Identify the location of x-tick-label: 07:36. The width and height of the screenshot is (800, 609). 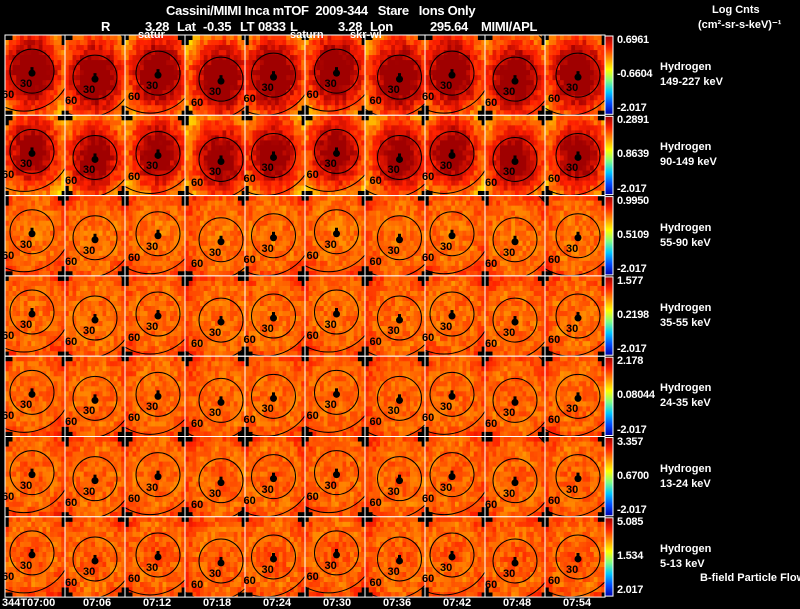
(397, 603).